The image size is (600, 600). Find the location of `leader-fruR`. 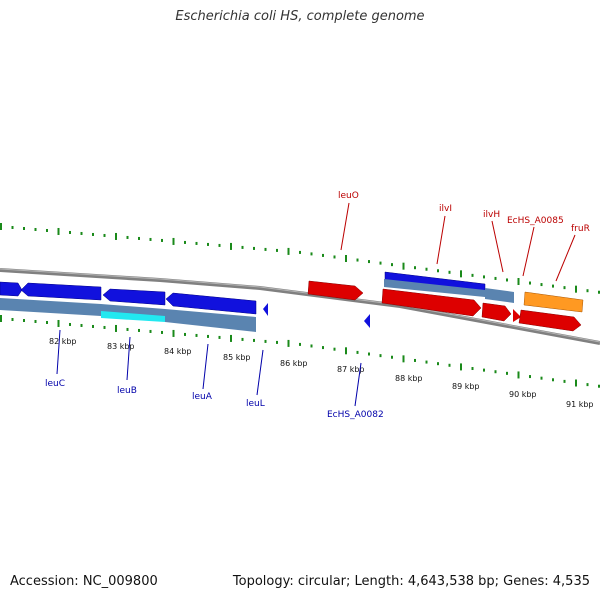

leader-fruR is located at coordinates (565, 258).